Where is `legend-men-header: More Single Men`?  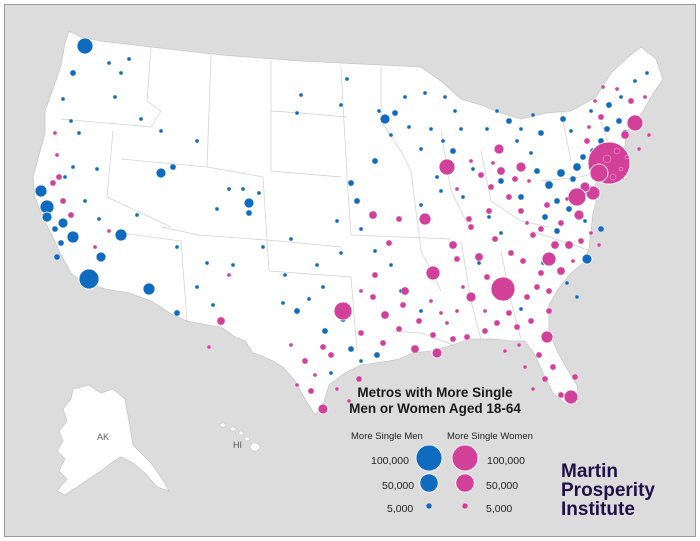
legend-men-header: More Single Men is located at coordinates (387, 436).